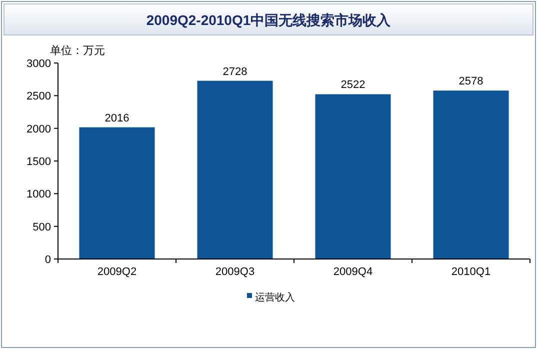 The image size is (537, 349). Describe the element at coordinates (38, 162) in the screenshot. I see `y-tick-label: 1500` at that location.